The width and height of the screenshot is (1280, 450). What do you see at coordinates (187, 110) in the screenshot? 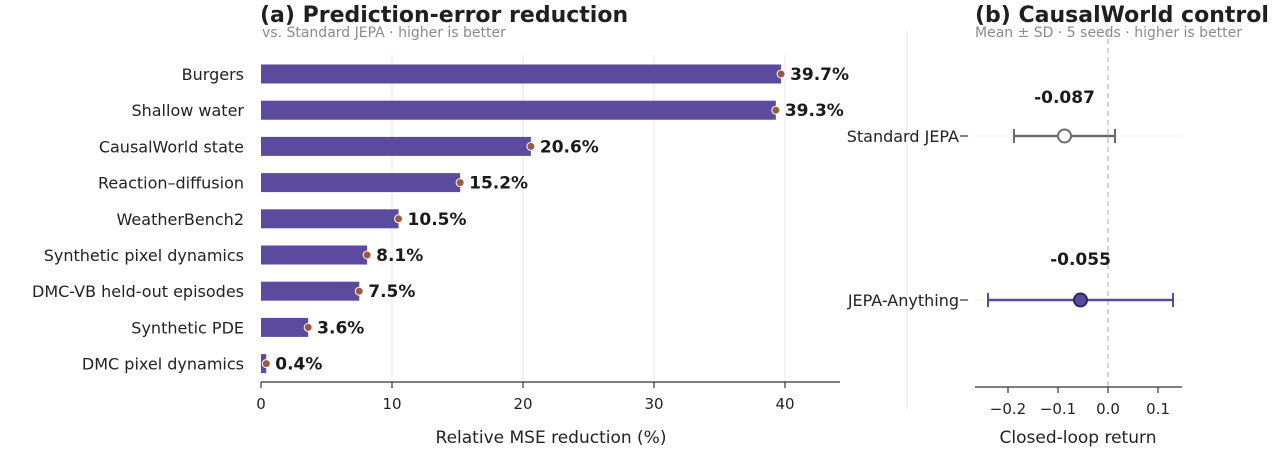
I see `category-label-1: Shallow water` at bounding box center [187, 110].